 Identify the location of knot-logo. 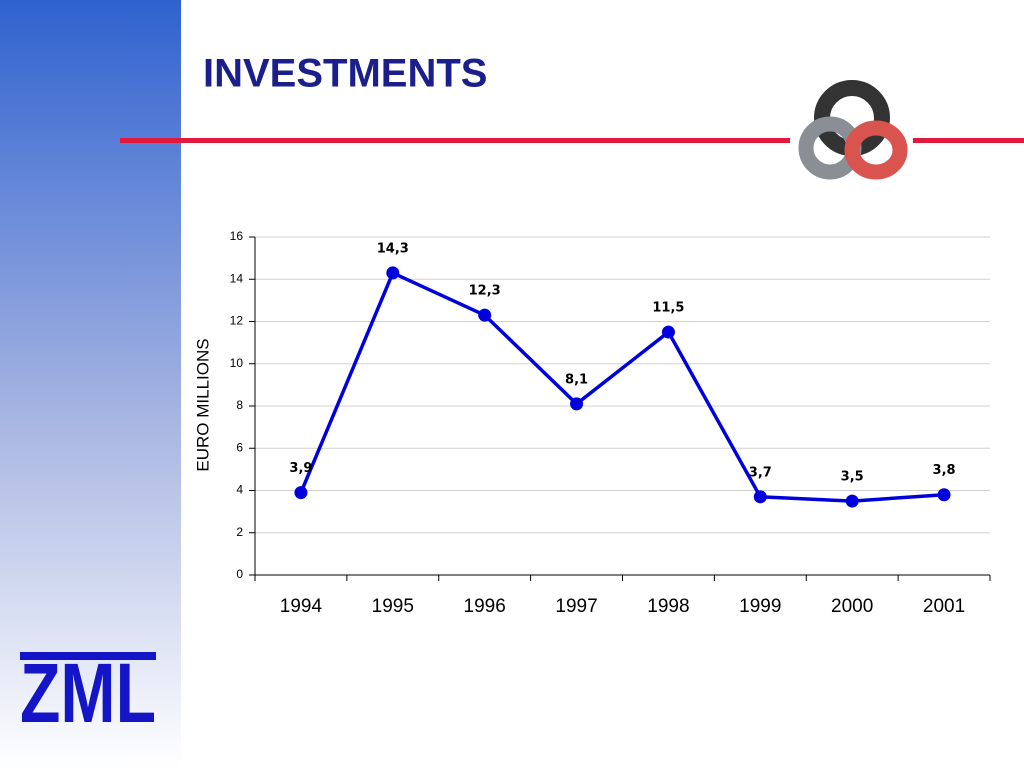
(853, 130).